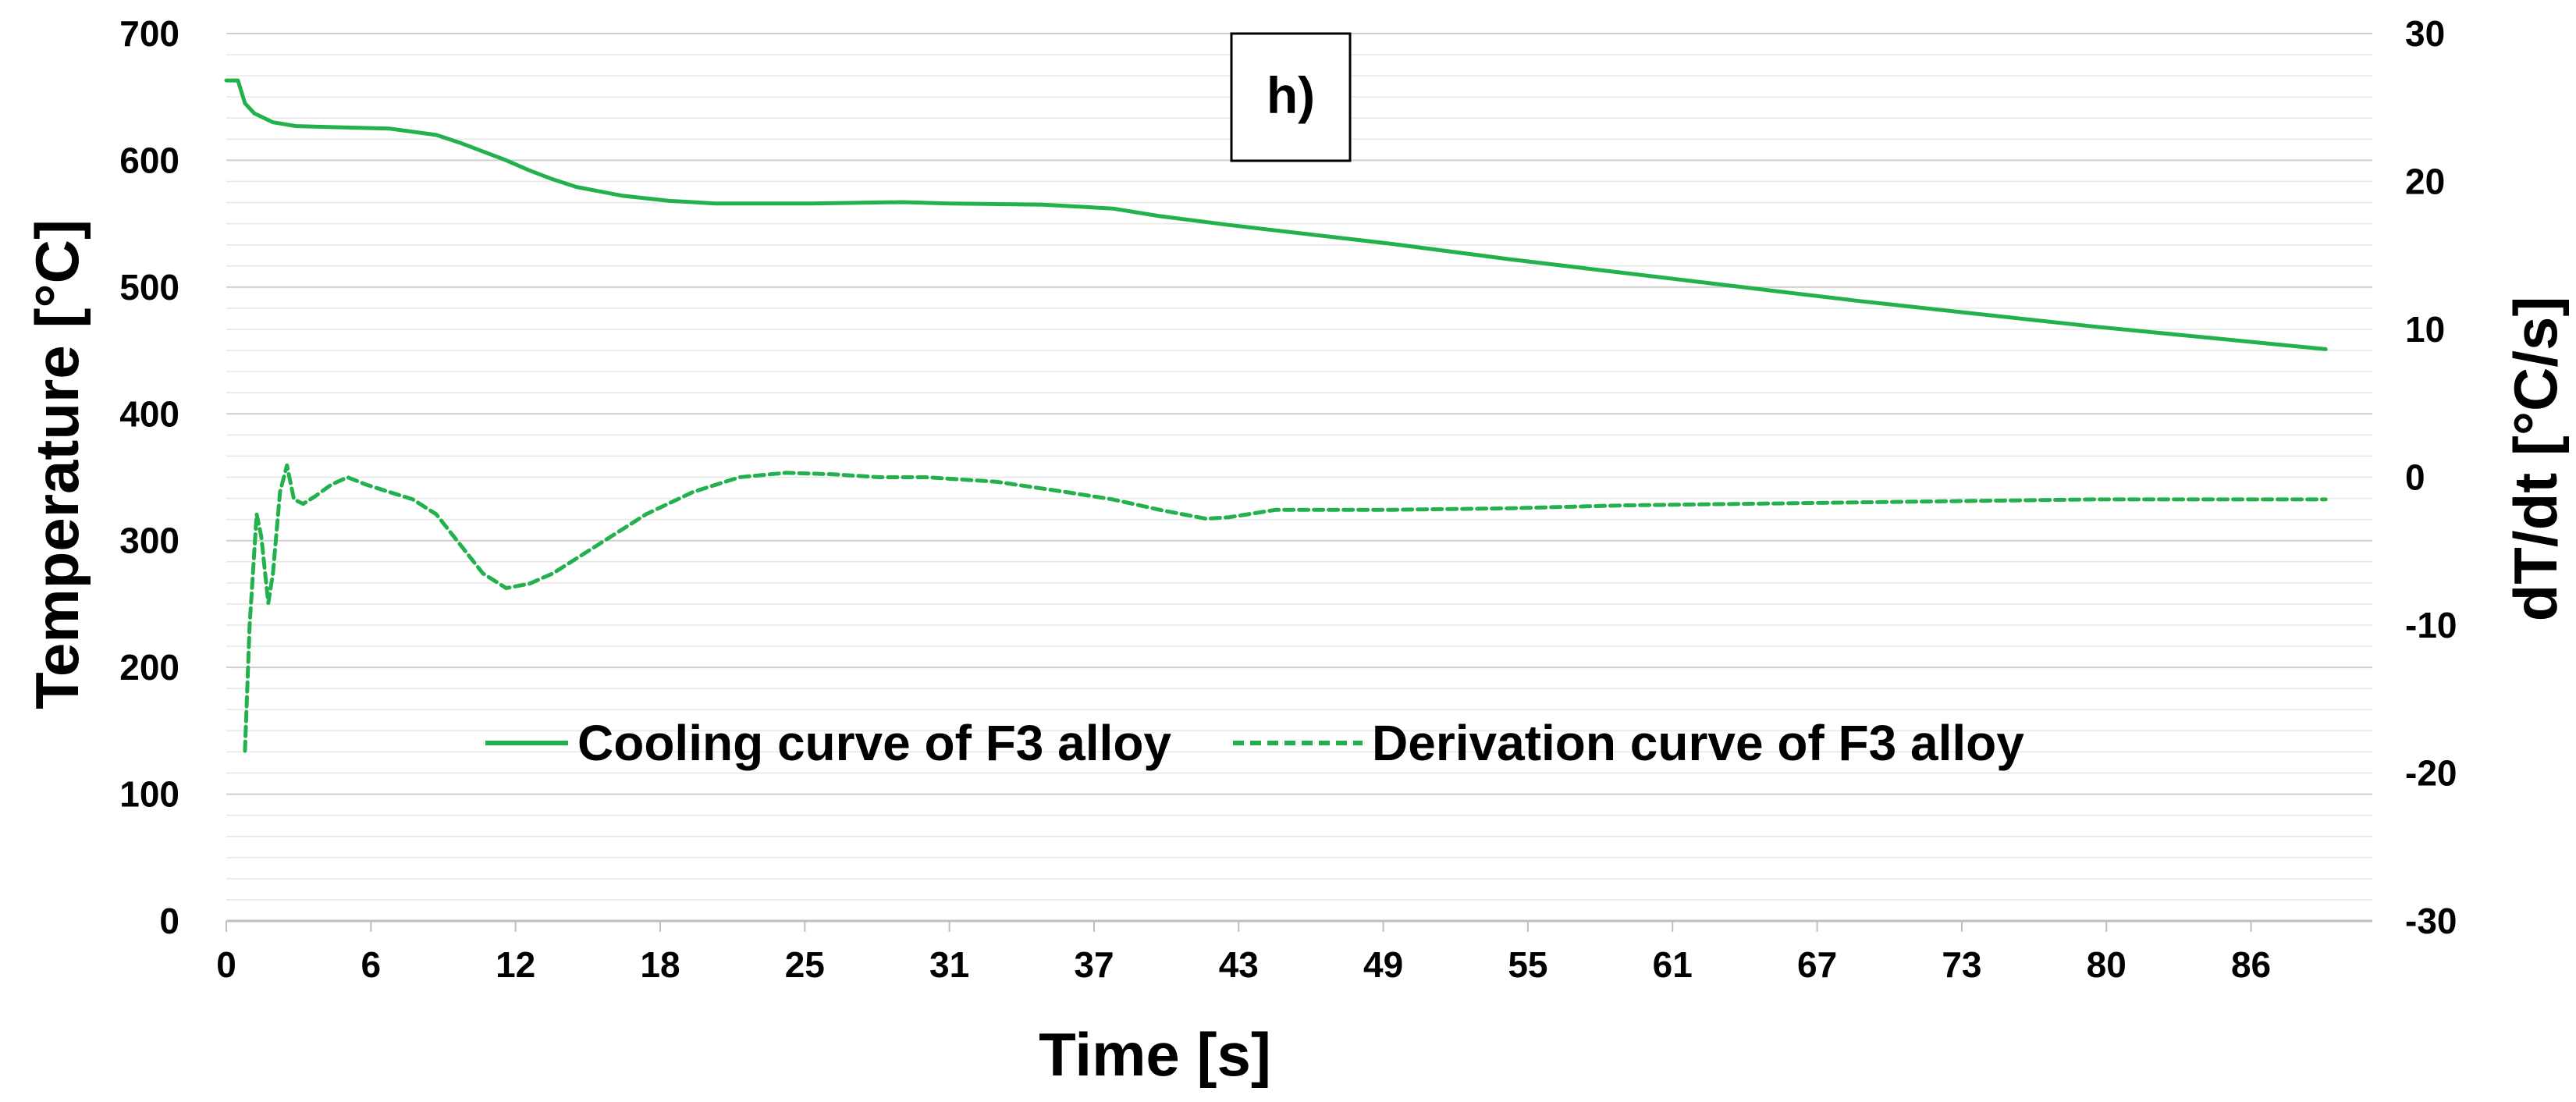 The height and width of the screenshot is (1102, 2576). I want to click on x-tick-label: 86, so click(2251, 964).